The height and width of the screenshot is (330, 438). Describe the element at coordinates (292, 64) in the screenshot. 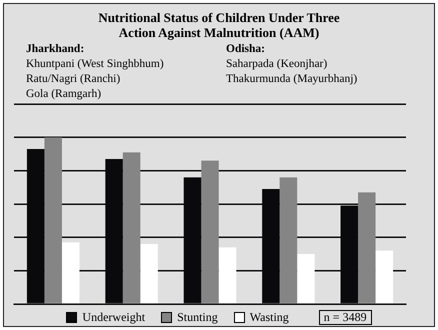

I see `text: Odisha: Saharpada (Keonjhar) Thakurmunda (Mayurbhanj)` at that location.